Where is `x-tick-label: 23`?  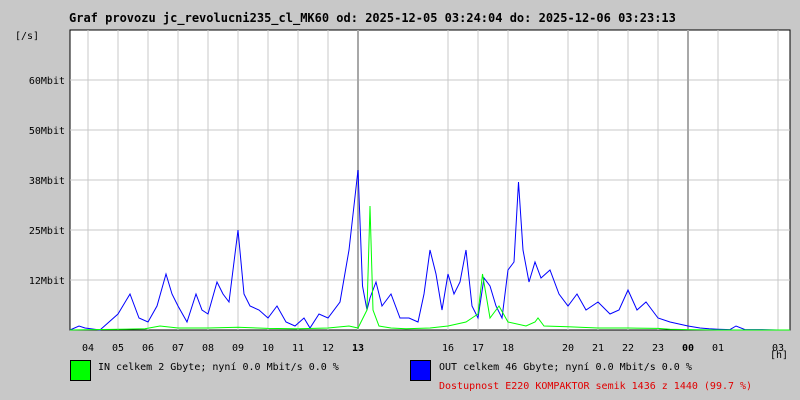 x-tick-label: 23 is located at coordinates (658, 348).